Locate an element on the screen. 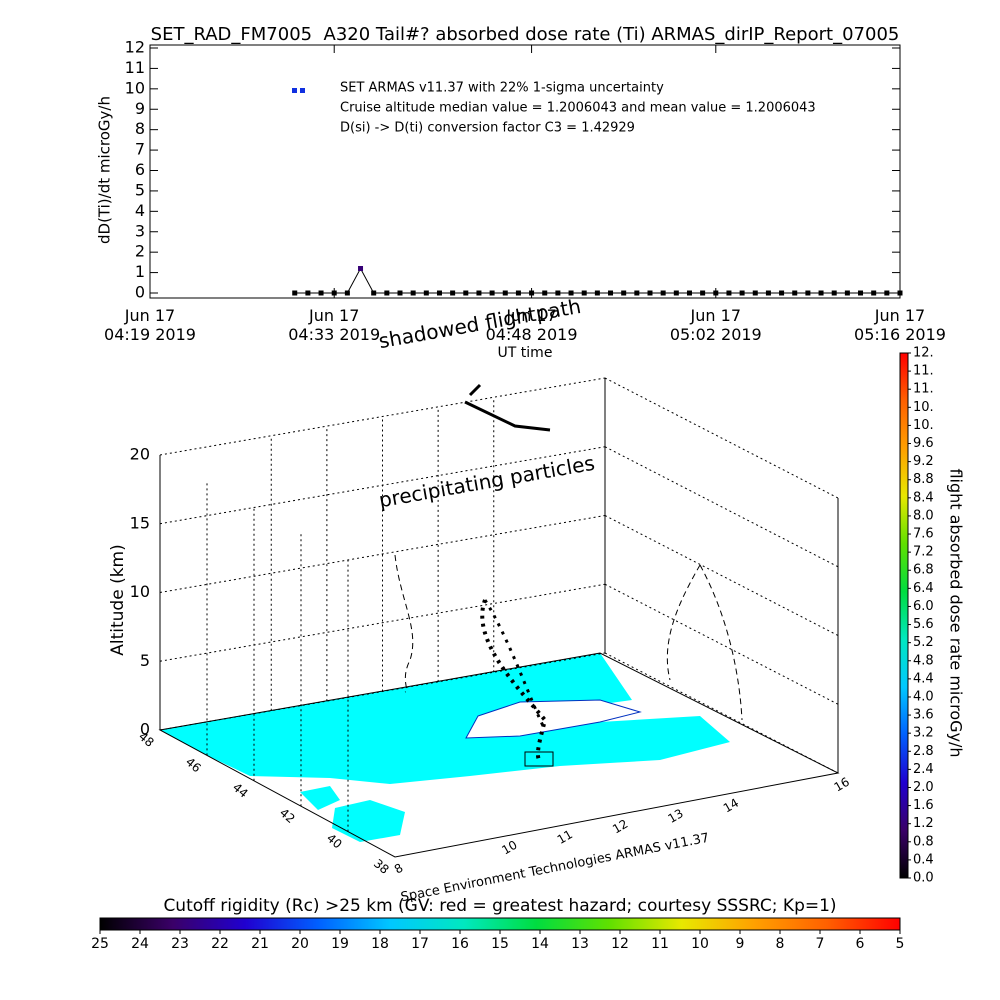 The width and height of the screenshot is (1000, 1000). lon-tick-label: 14 is located at coordinates (731, 806).